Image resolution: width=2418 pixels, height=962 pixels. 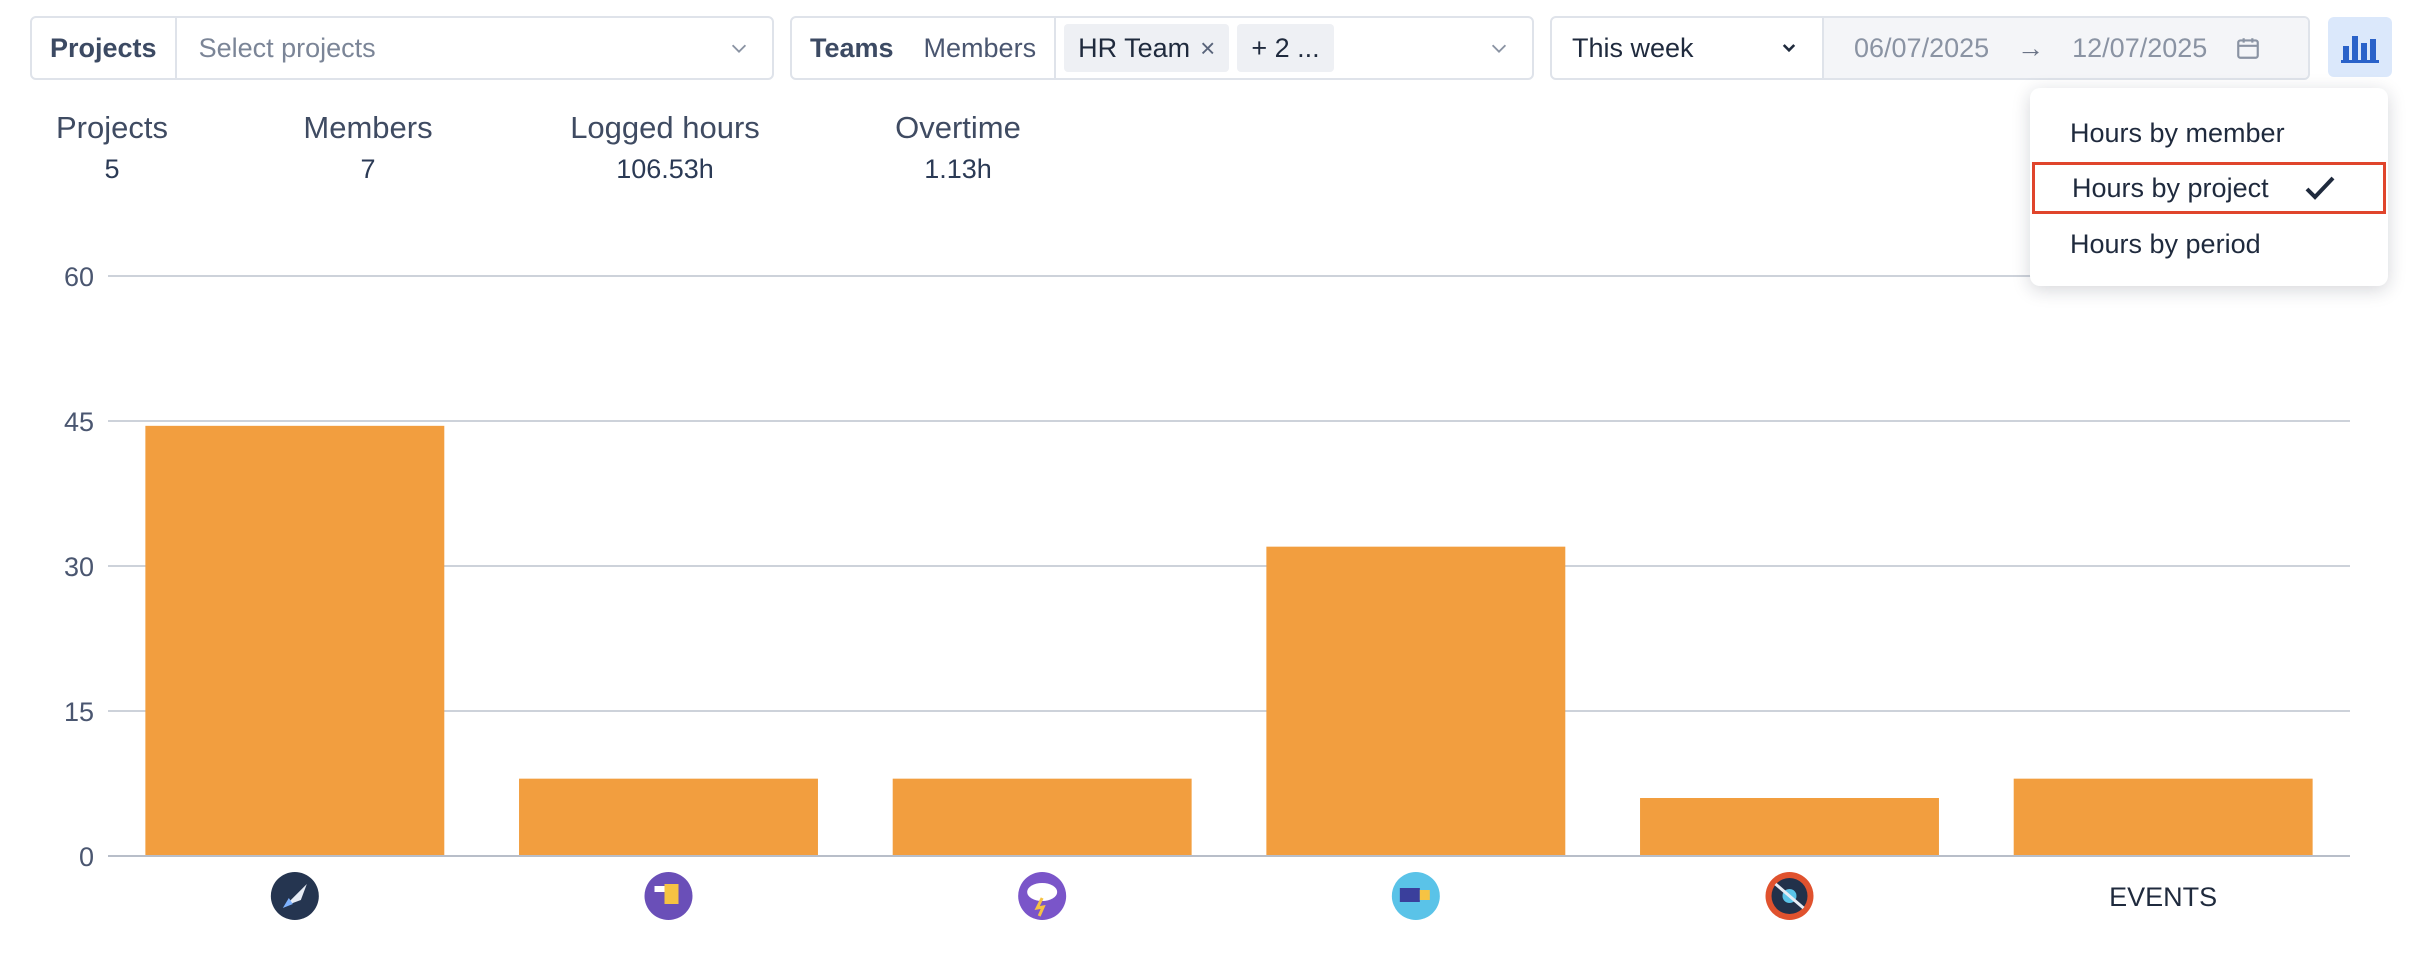 I want to click on projects-filter-label: Projects, so click(x=103, y=47).